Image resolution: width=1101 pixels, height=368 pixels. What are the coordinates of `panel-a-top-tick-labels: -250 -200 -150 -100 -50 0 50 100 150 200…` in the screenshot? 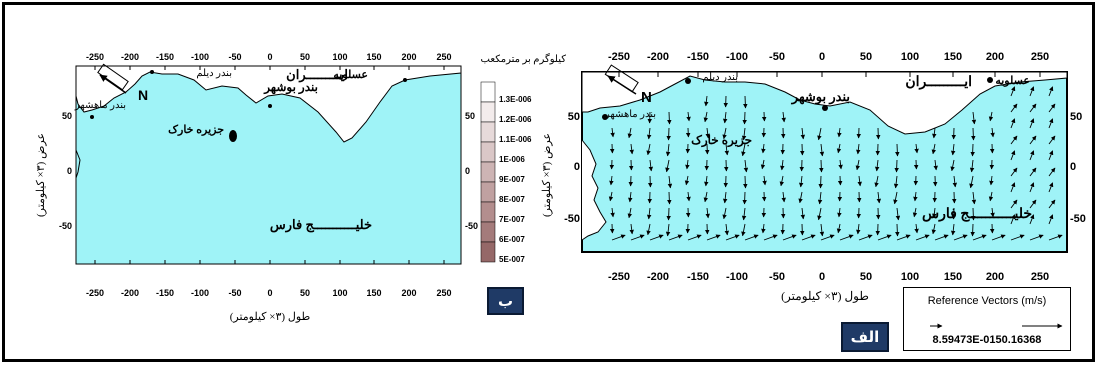 It's located at (828, 57).